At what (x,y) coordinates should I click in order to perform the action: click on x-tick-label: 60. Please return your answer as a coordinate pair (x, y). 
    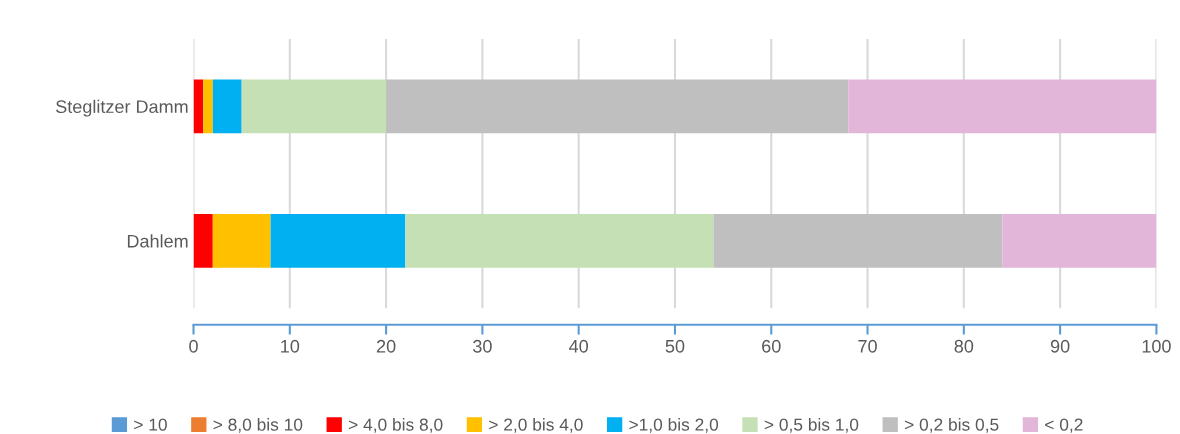
    Looking at the image, I should click on (771, 346).